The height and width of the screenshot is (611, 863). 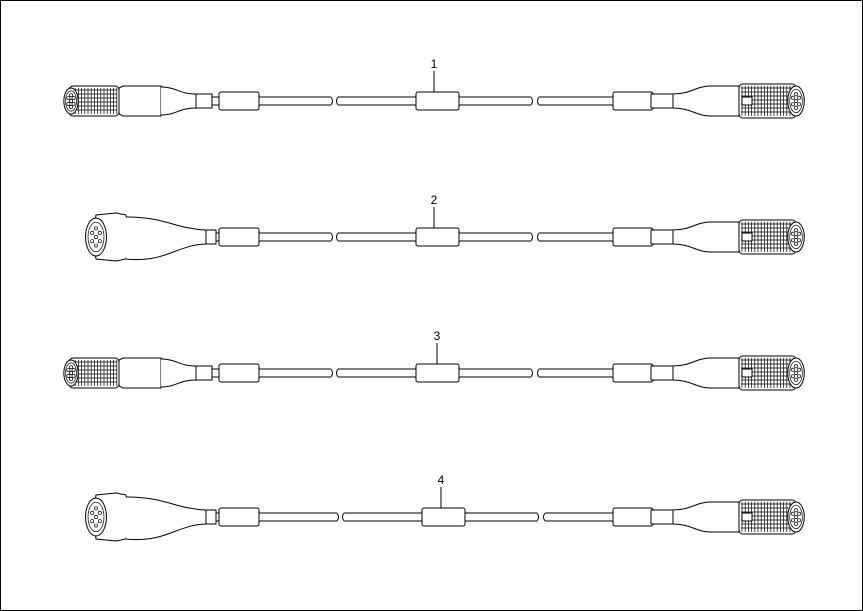 What do you see at coordinates (434, 88) in the screenshot?
I see `cable-assembly-1: 1` at bounding box center [434, 88].